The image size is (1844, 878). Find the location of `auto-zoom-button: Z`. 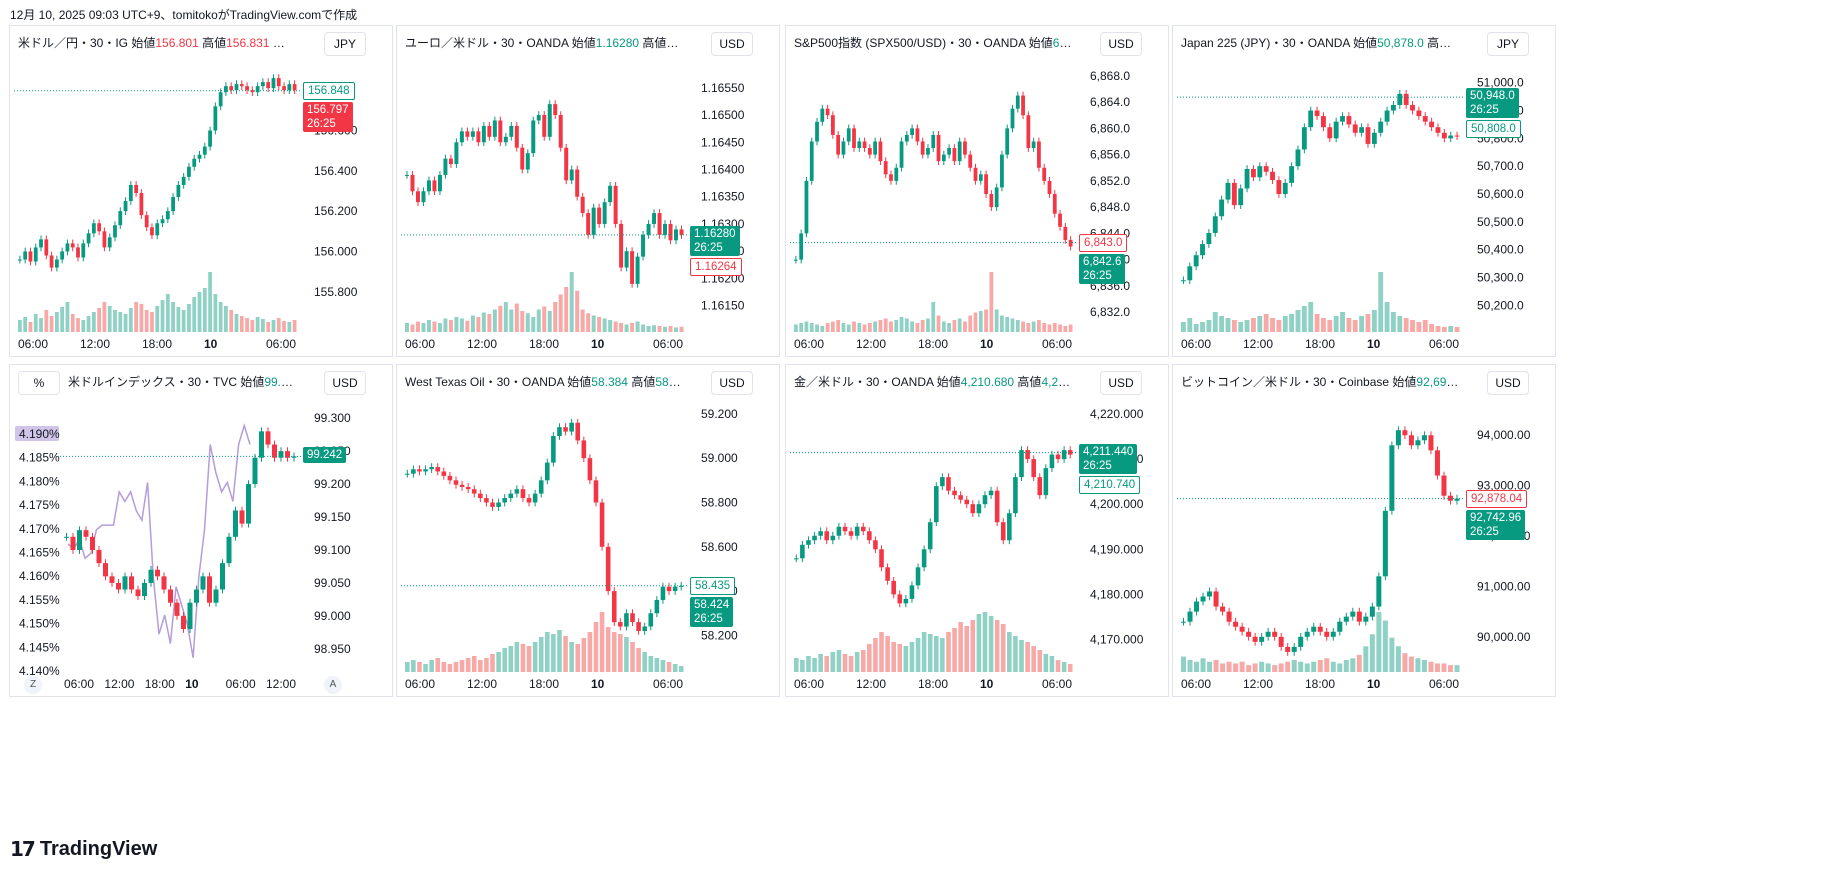

auto-zoom-button: Z is located at coordinates (33, 685).